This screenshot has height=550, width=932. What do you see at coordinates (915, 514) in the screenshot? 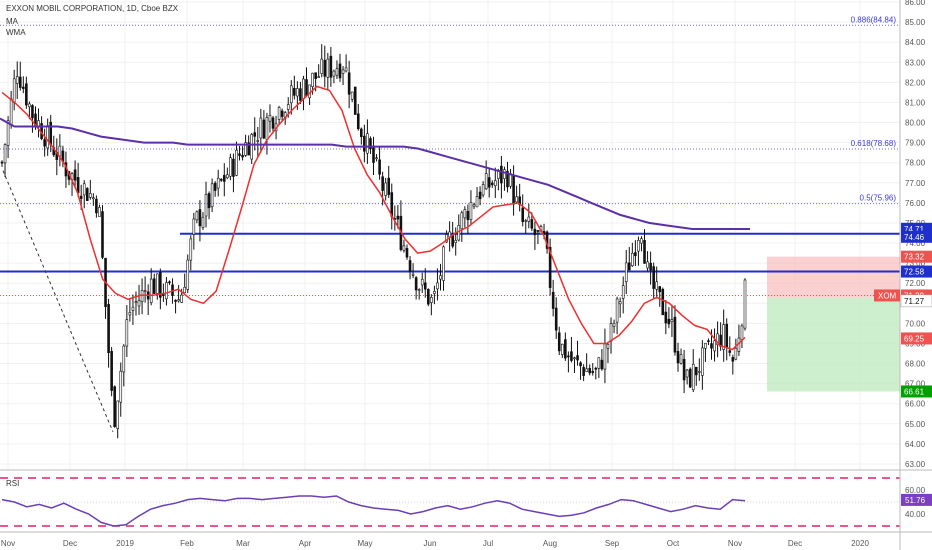
I see `rsi-badge-label: 40.00` at bounding box center [915, 514].